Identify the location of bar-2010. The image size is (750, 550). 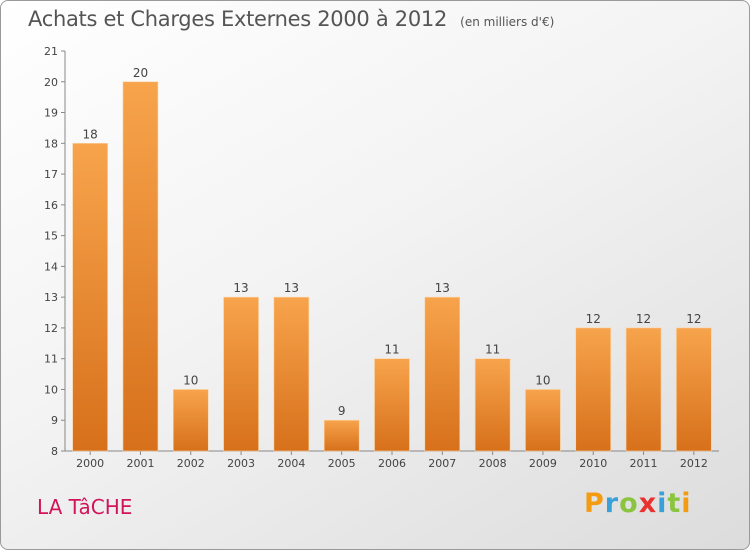
(593, 389).